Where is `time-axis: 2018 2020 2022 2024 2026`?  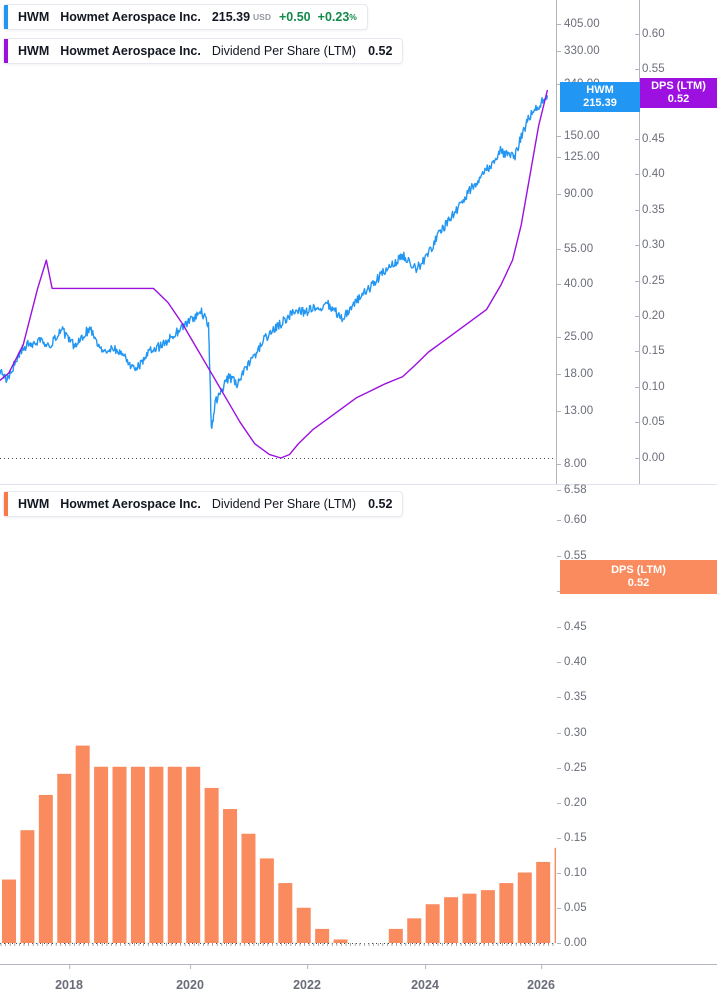 time-axis: 2018 2020 2022 2024 2026 is located at coordinates (358, 984).